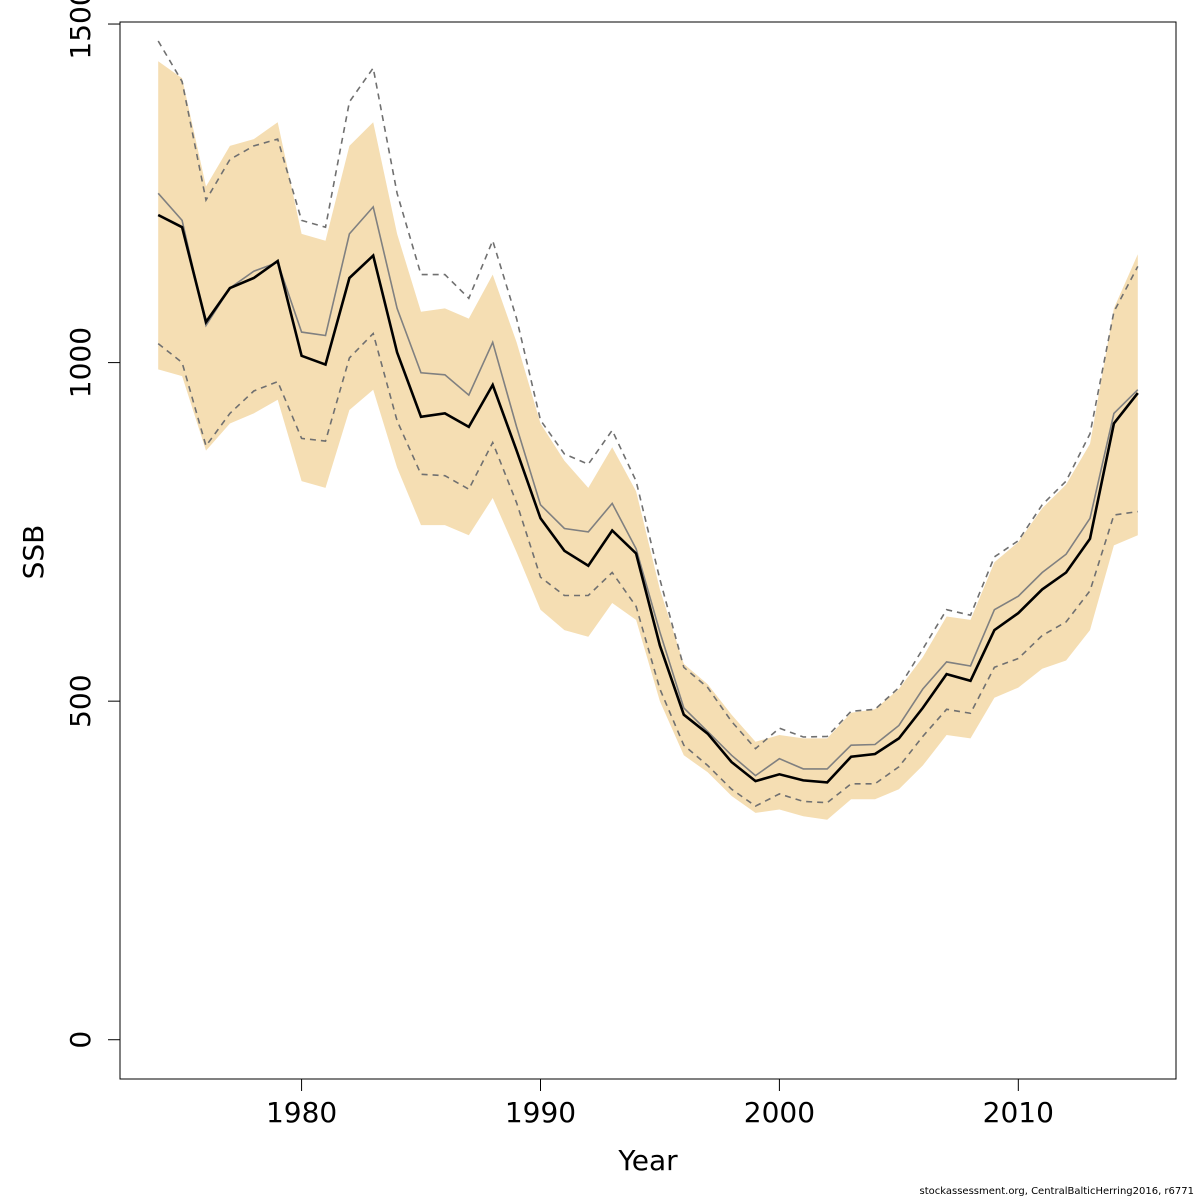 The height and width of the screenshot is (1200, 1200). I want to click on y-tick-label: 1500, so click(80, 30).